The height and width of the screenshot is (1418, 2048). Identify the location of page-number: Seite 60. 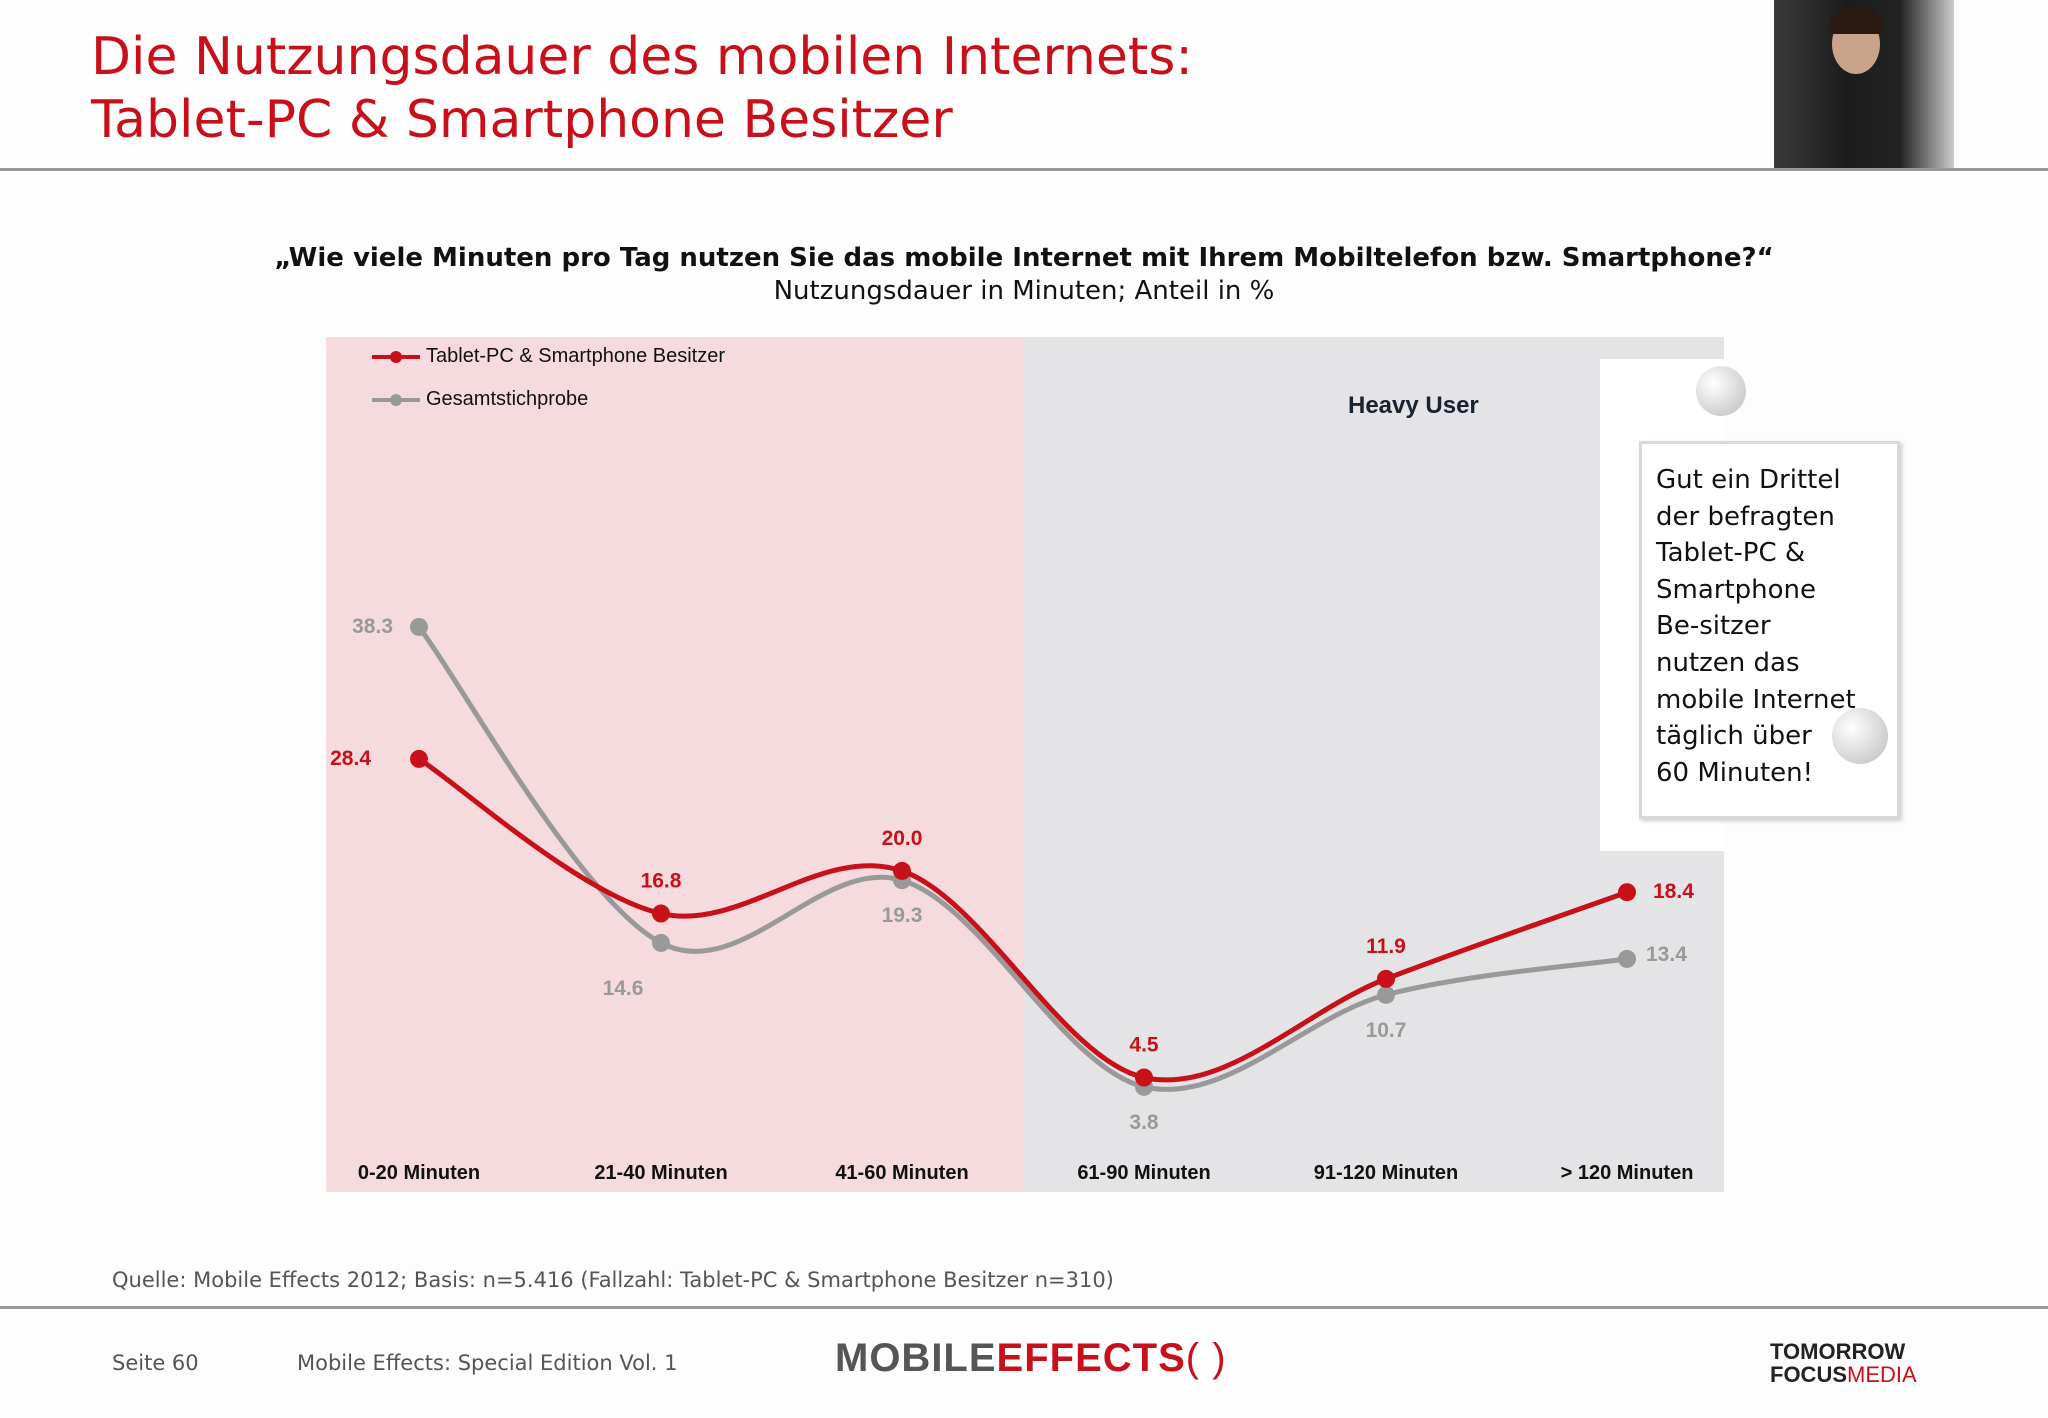
(155, 1363).